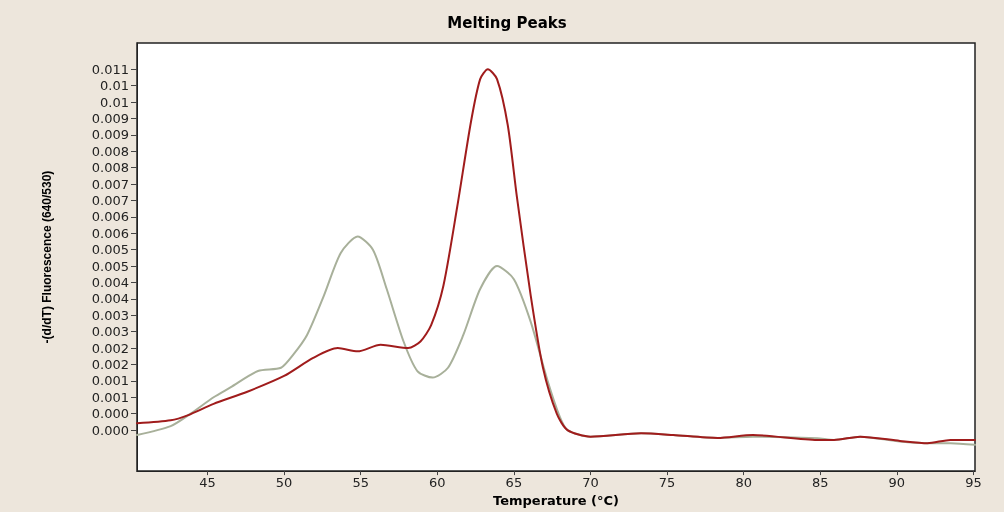  Describe the element at coordinates (110, 69) in the screenshot. I see `y-tick-label: 0.011` at that location.